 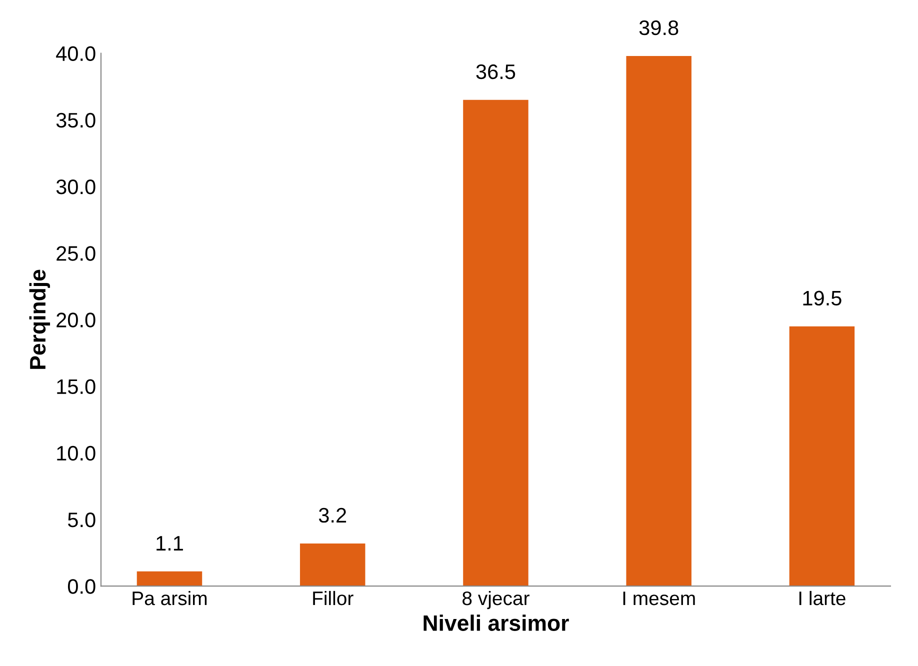 What do you see at coordinates (822, 598) in the screenshot?
I see `x-tick-label: I larte` at bounding box center [822, 598].